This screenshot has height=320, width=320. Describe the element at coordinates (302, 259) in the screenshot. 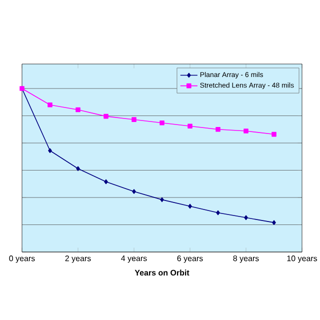

I see `x-tick-label: 10 years` at that location.